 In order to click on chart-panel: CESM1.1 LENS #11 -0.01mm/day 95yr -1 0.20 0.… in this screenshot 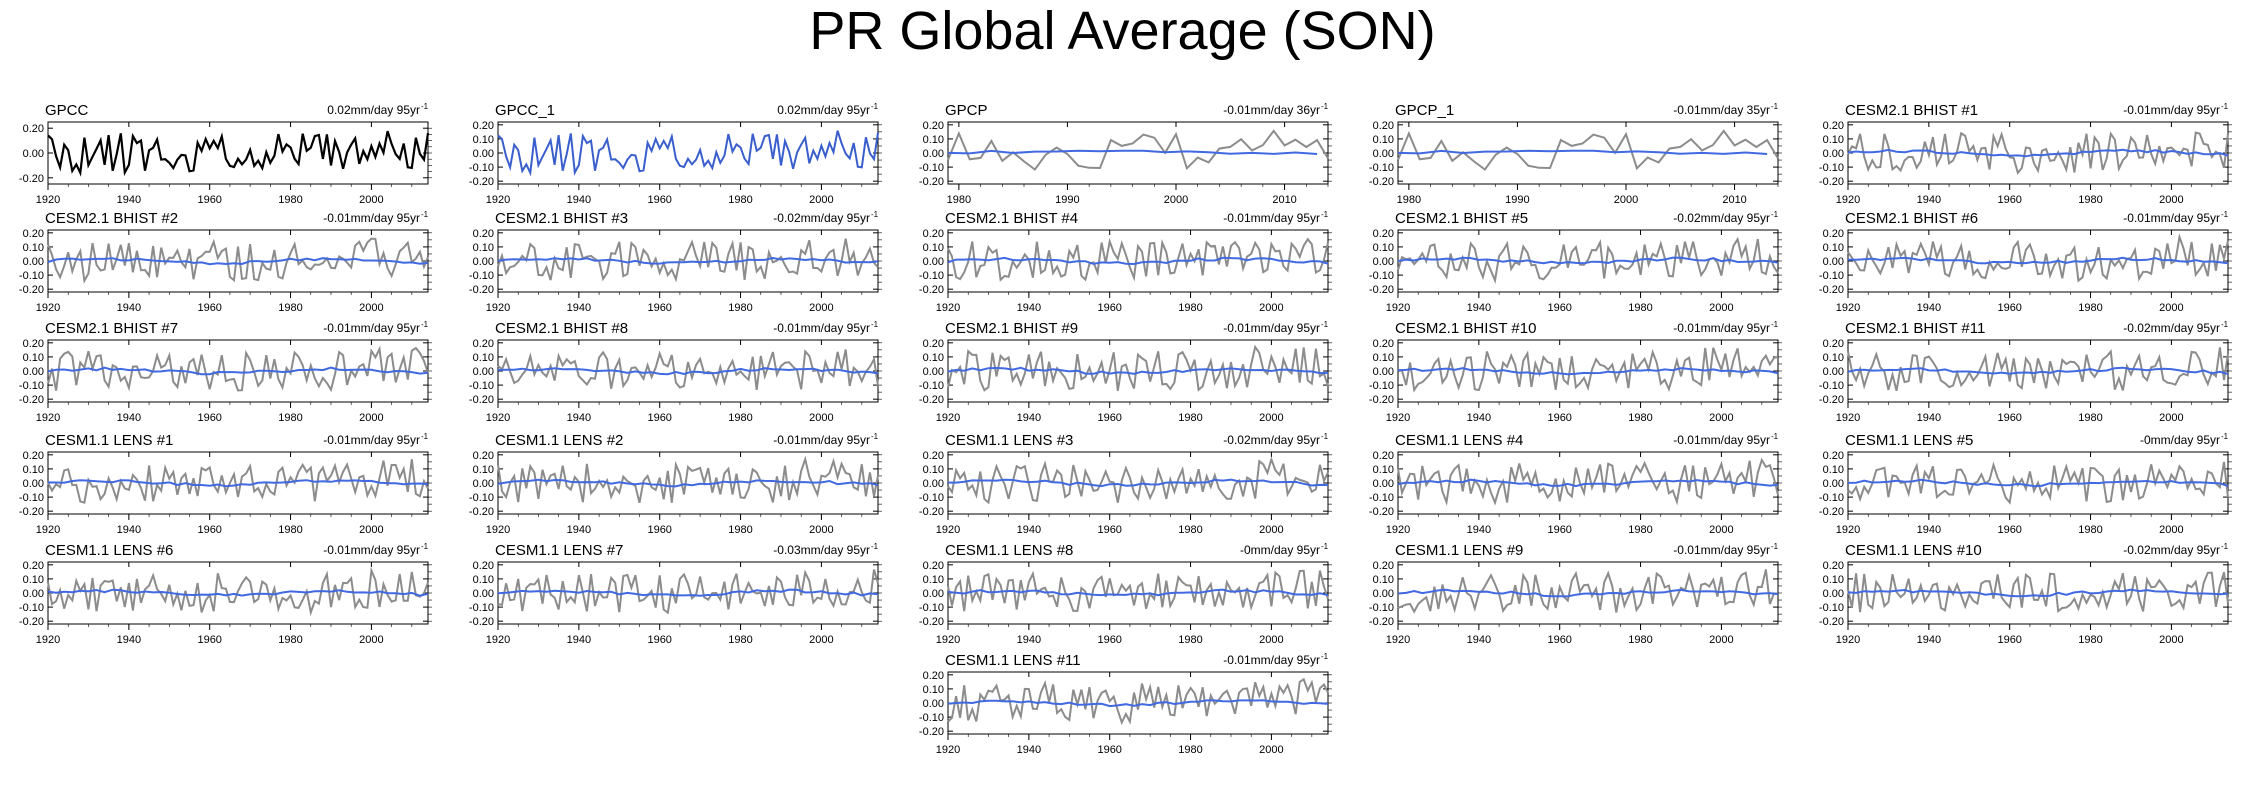, I will do `click(1125, 704)`.